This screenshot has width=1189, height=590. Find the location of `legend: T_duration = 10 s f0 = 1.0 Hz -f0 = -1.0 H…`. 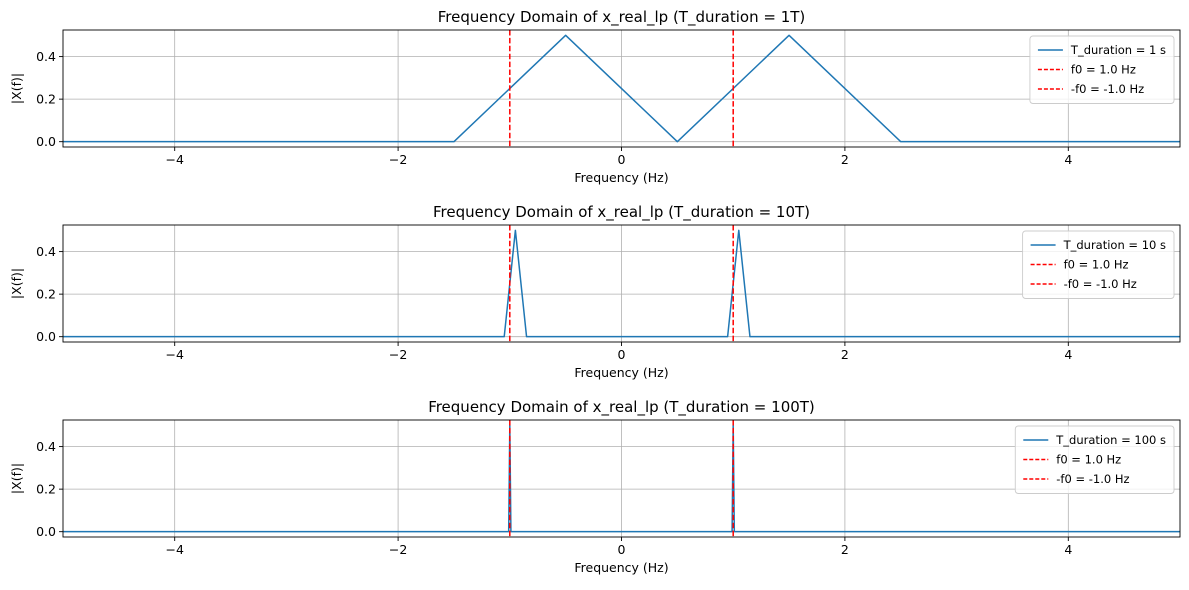

legend: T_duration = 10 s f0 = 1.0 Hz -f0 = -1.0 H… is located at coordinates (1098, 264).